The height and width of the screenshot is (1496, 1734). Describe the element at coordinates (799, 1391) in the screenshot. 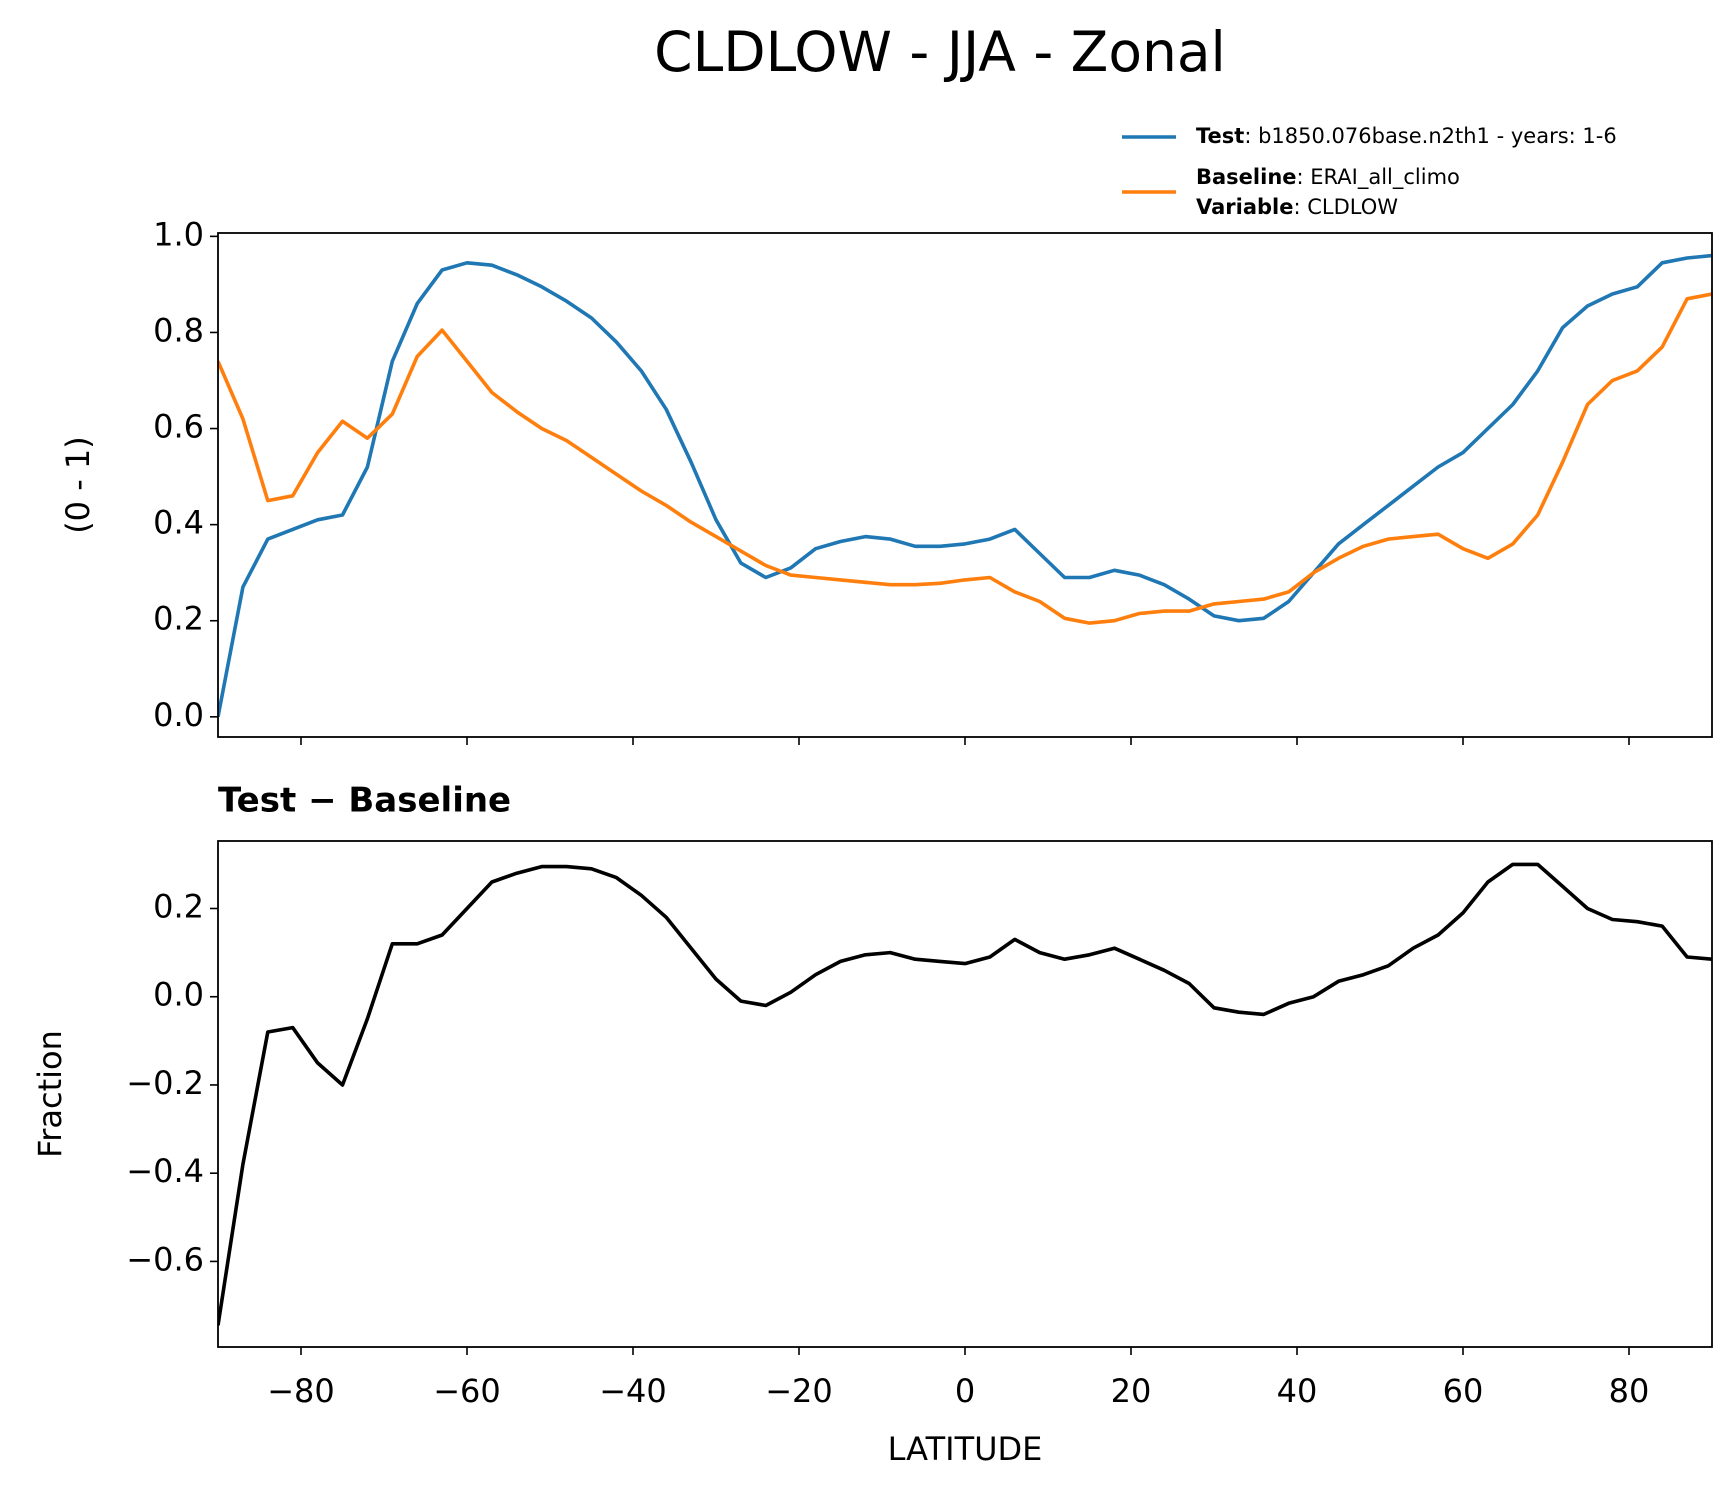

I see `x-tick-label: −20` at that location.